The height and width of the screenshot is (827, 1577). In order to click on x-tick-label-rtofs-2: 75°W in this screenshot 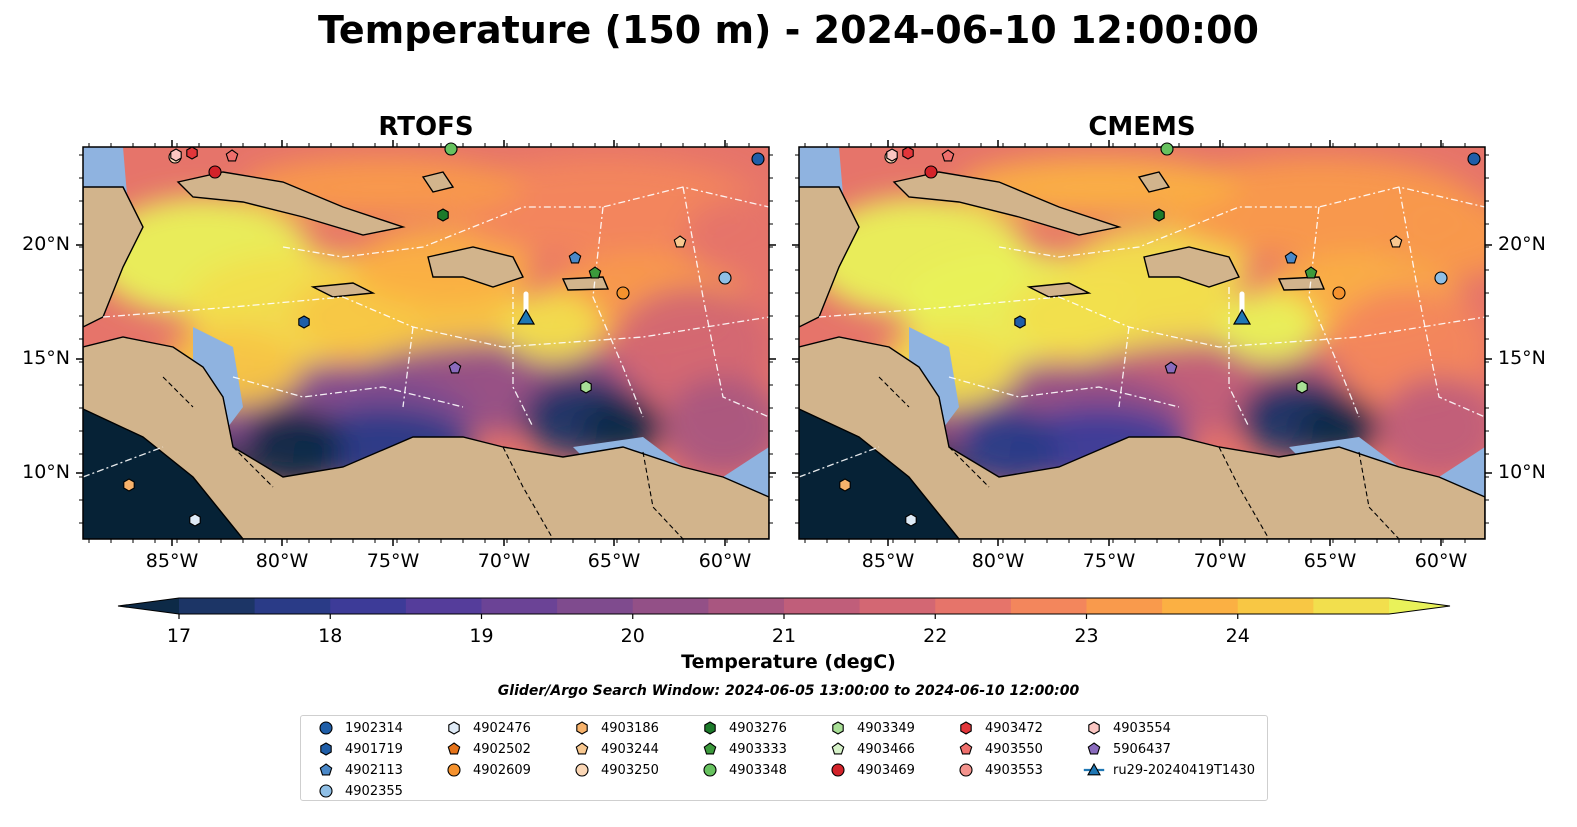, I will do `click(393, 561)`.